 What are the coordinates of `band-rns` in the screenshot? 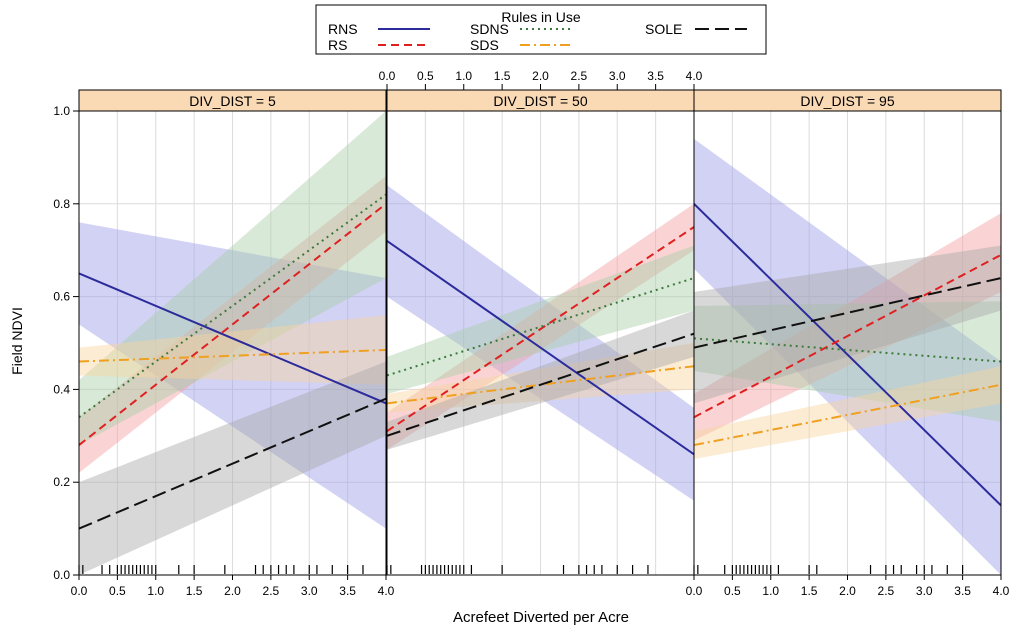 It's located at (232, 375).